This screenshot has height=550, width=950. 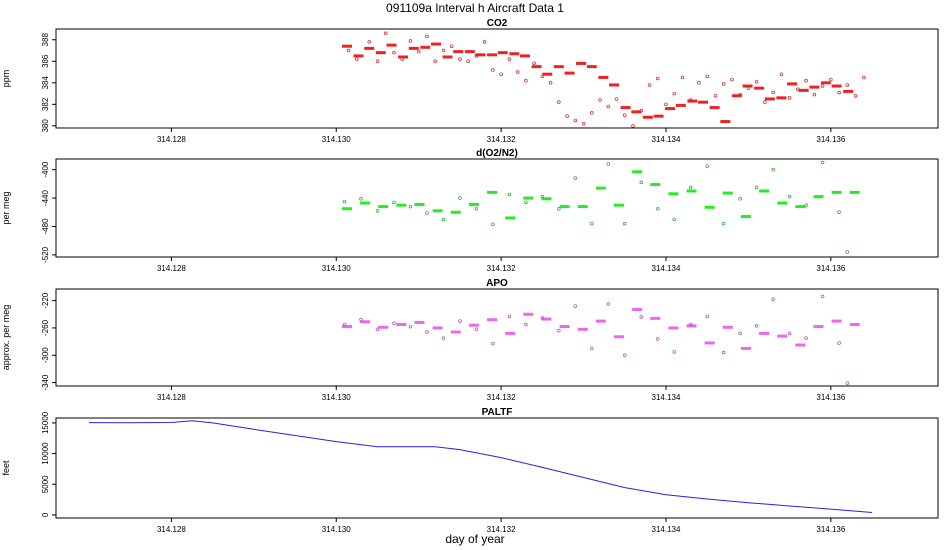 I want to click on co2-ylabel: ppm, so click(x=6, y=79).